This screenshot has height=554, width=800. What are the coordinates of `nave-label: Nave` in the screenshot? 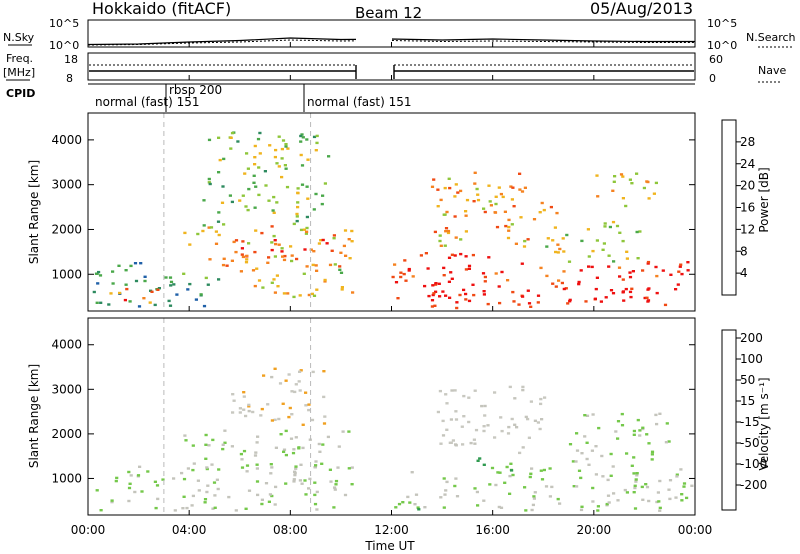 It's located at (772, 70).